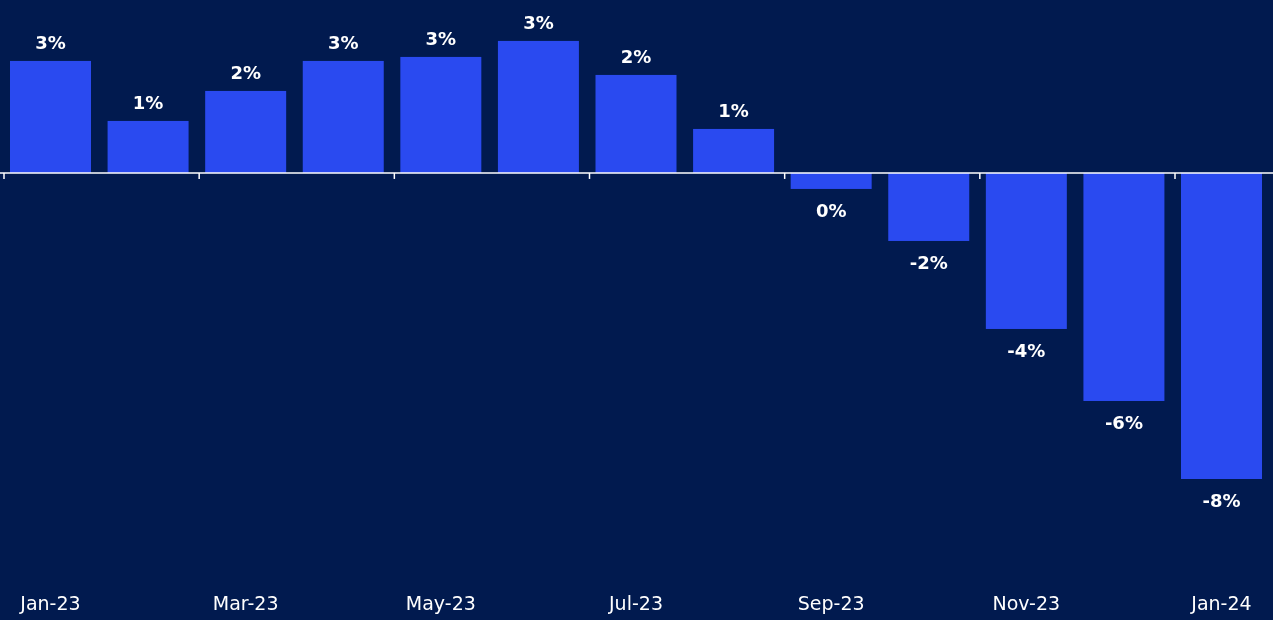 This screenshot has height=620, width=1273. I want to click on x-tick-label: May-23, so click(440, 603).